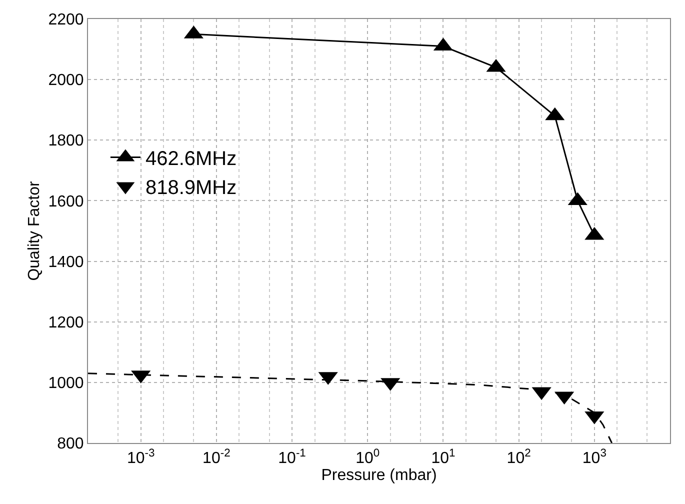 This screenshot has width=685, height=504. What do you see at coordinates (216, 457) in the screenshot?
I see `x-tick-label: 10$^{-2}$` at bounding box center [216, 457].